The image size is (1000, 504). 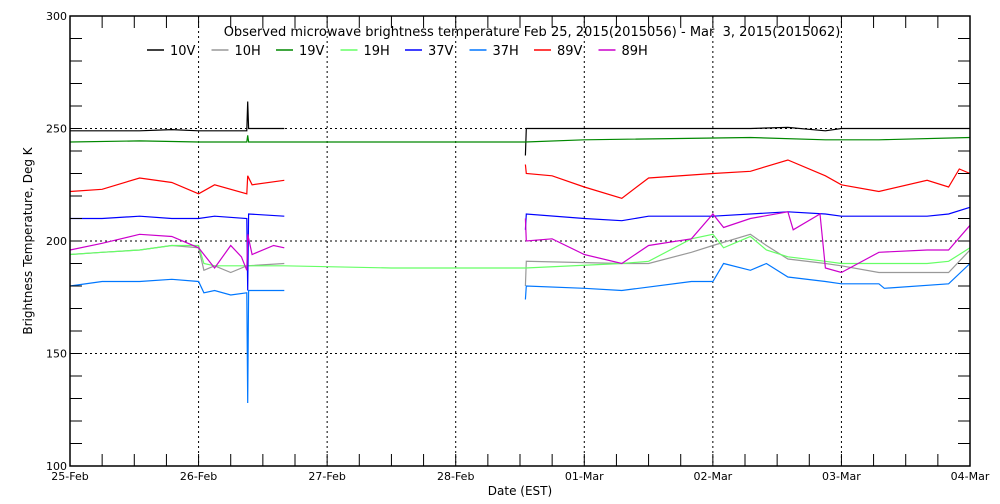 What do you see at coordinates (397, 51) in the screenshot?
I see `legend: 10V 10H 19V 19H 37V 37H 89V 89H` at bounding box center [397, 51].